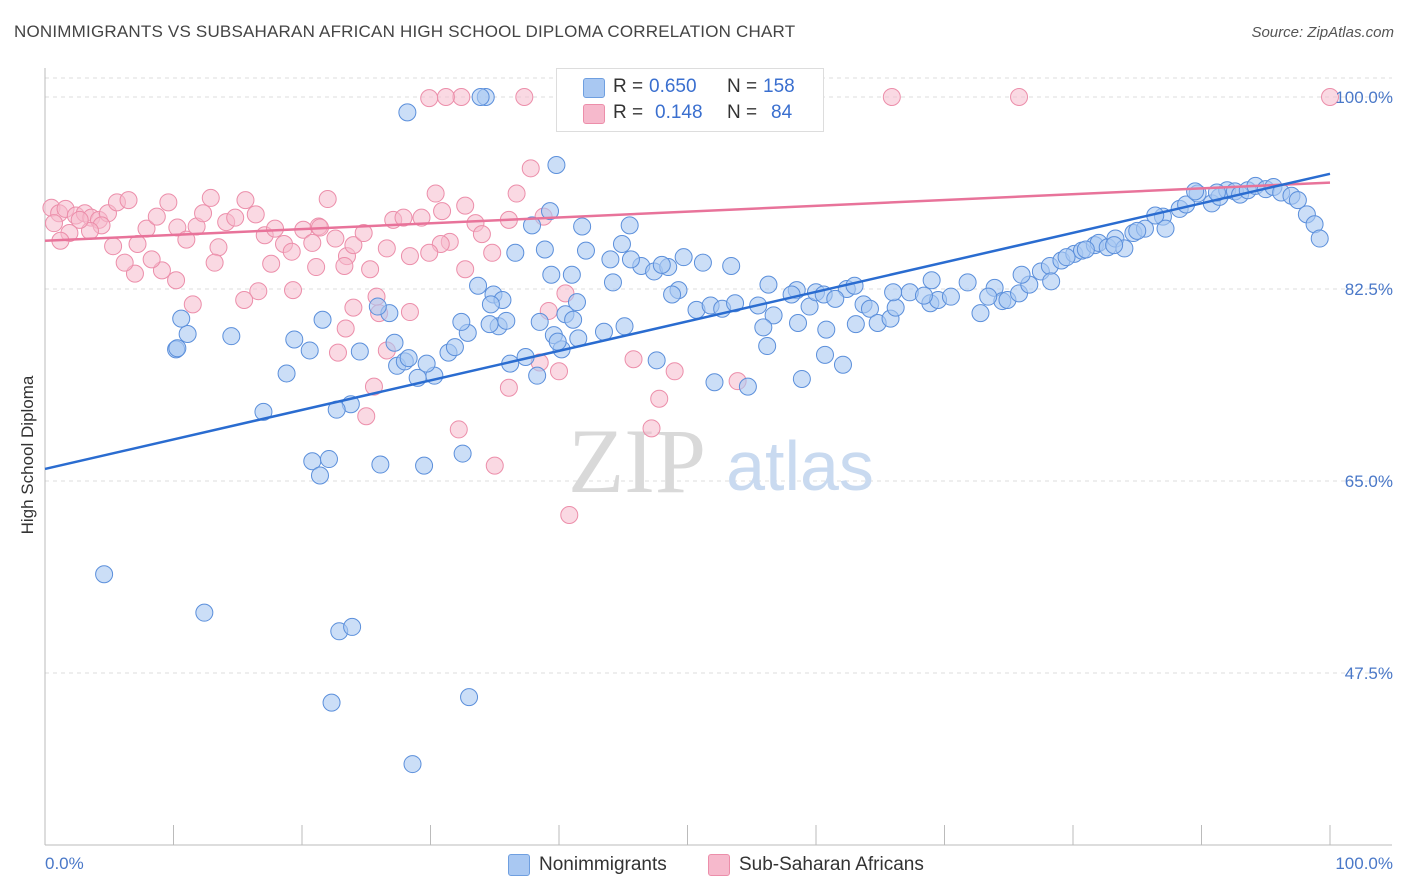 Image resolution: width=1406 pixels, height=892 pixels. Describe the element at coordinates (673, 86) in the screenshot. I see `r-value: 0.650` at that location.